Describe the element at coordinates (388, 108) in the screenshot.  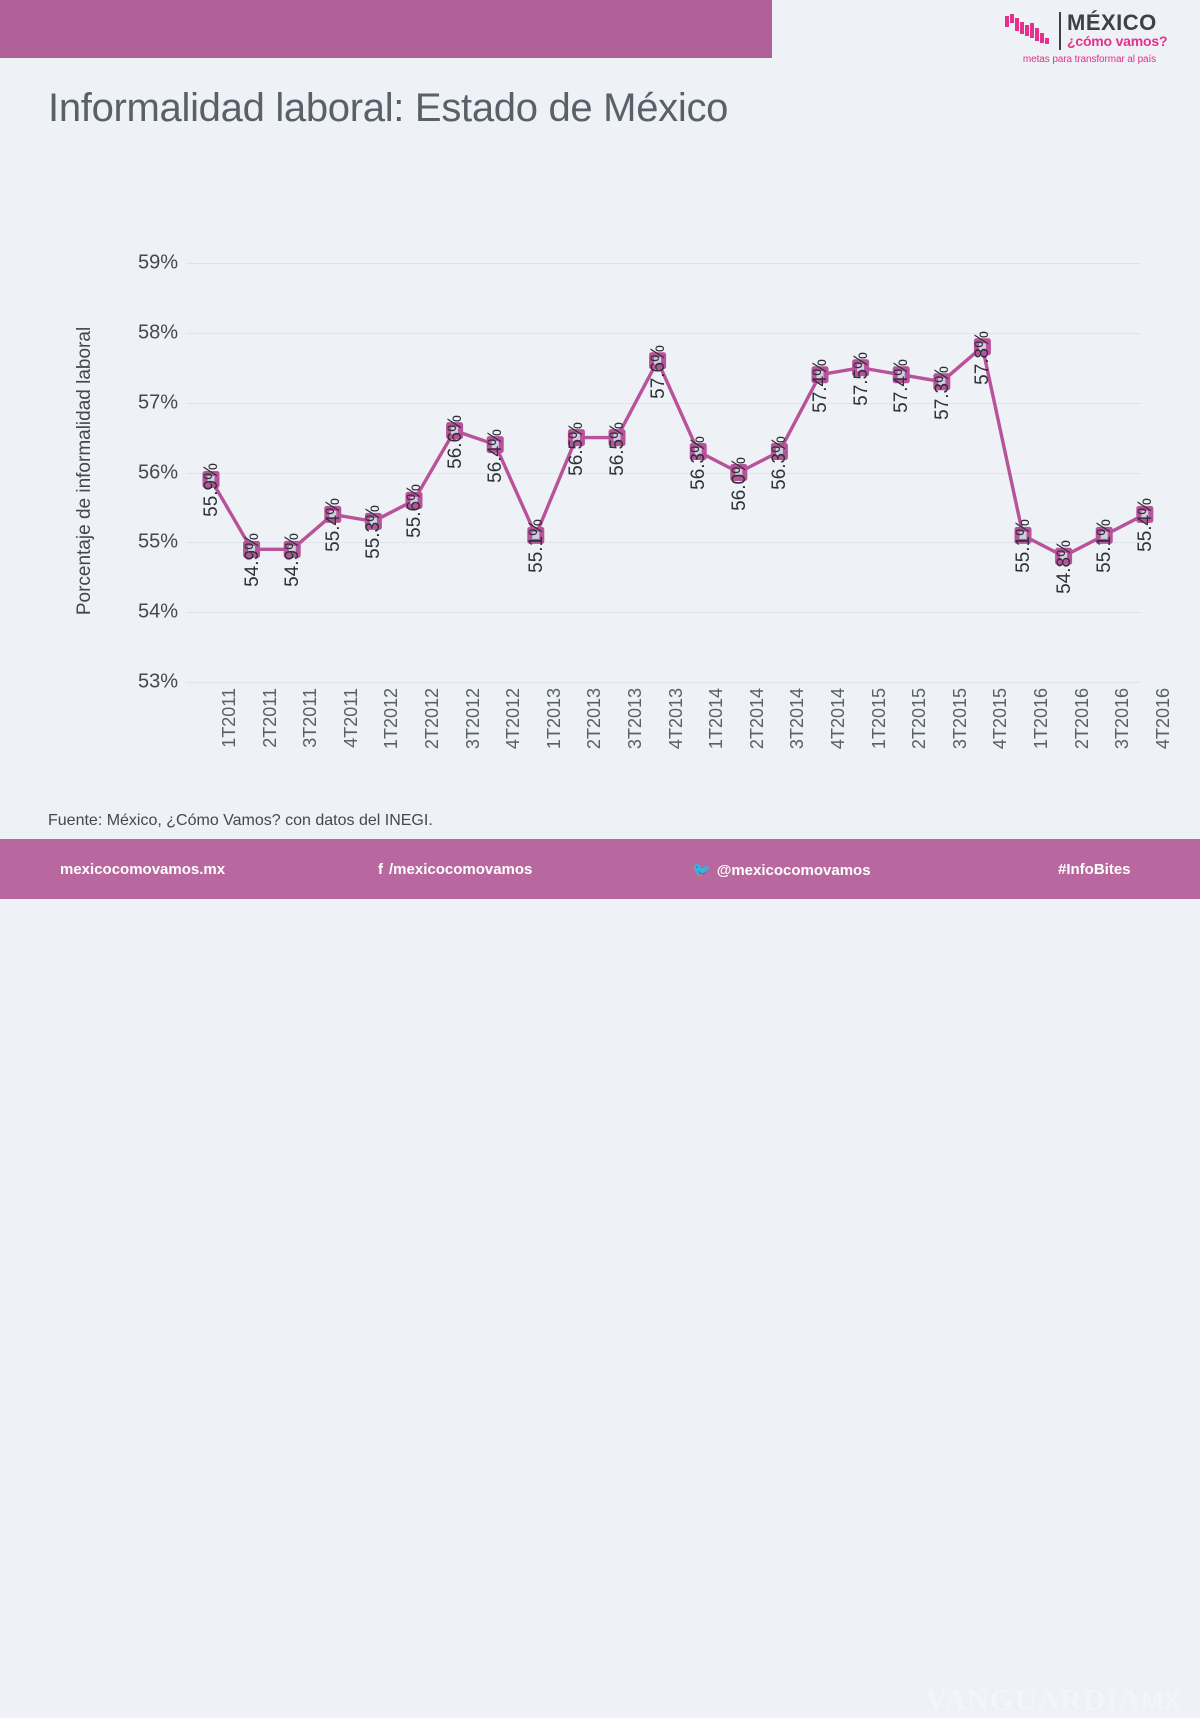
I see `page-title: Informalidad laboral: Estado de México` at that location.